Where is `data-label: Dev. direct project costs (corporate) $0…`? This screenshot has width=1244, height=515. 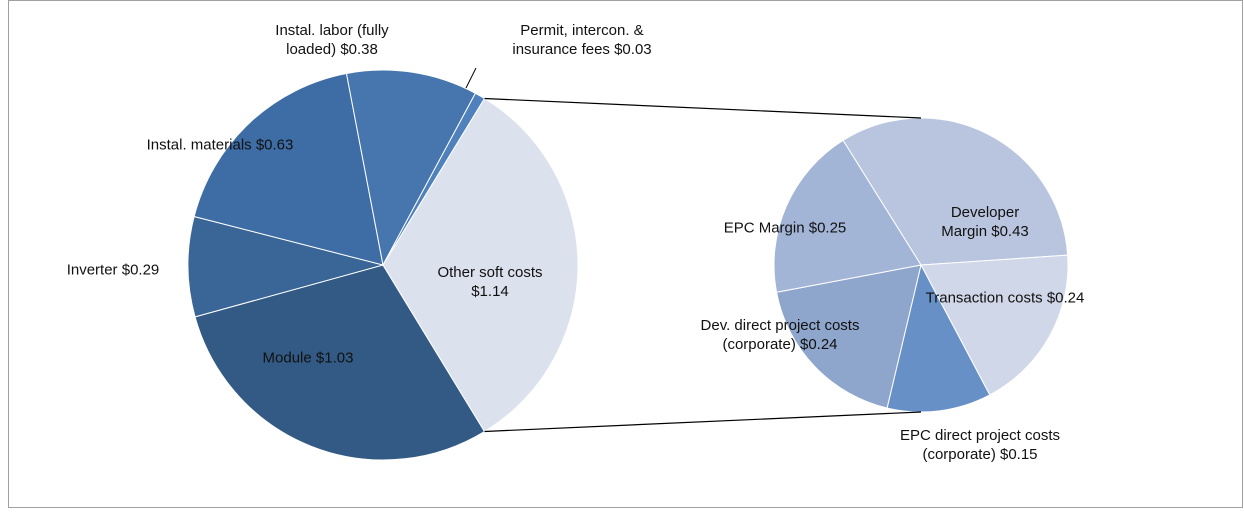 data-label: Dev. direct project costs (corporate) $0… is located at coordinates (780, 335).